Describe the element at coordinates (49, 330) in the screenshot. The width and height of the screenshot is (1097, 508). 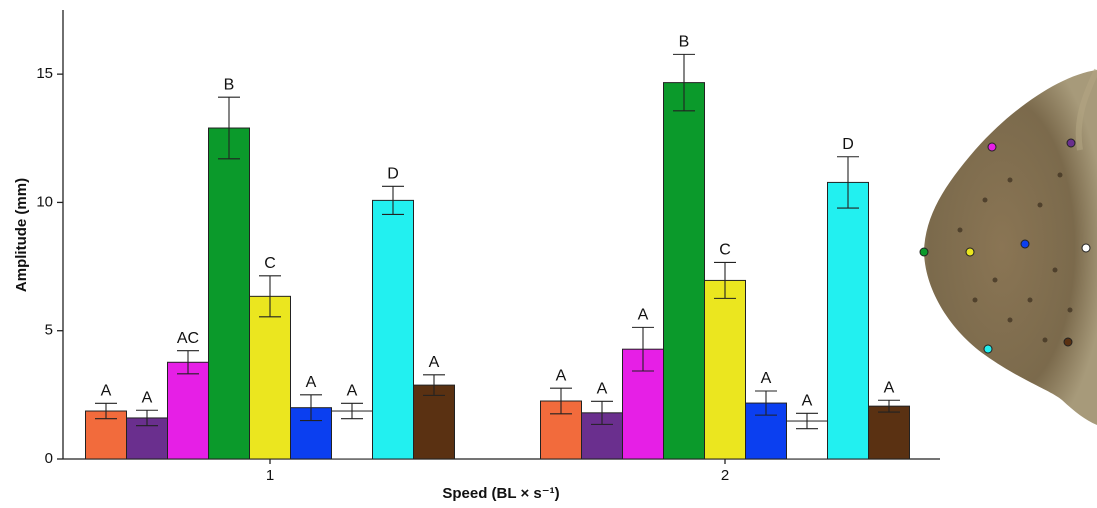
I see `y-tick-label: 5` at that location.